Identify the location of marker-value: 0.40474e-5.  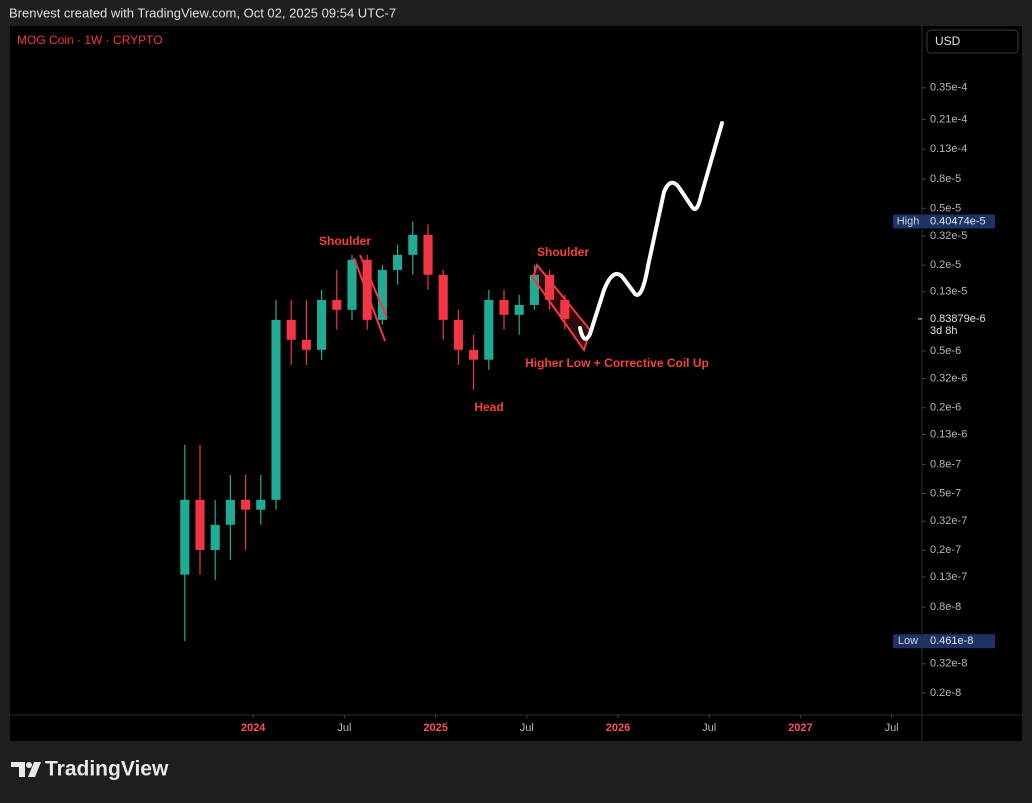
(958, 221).